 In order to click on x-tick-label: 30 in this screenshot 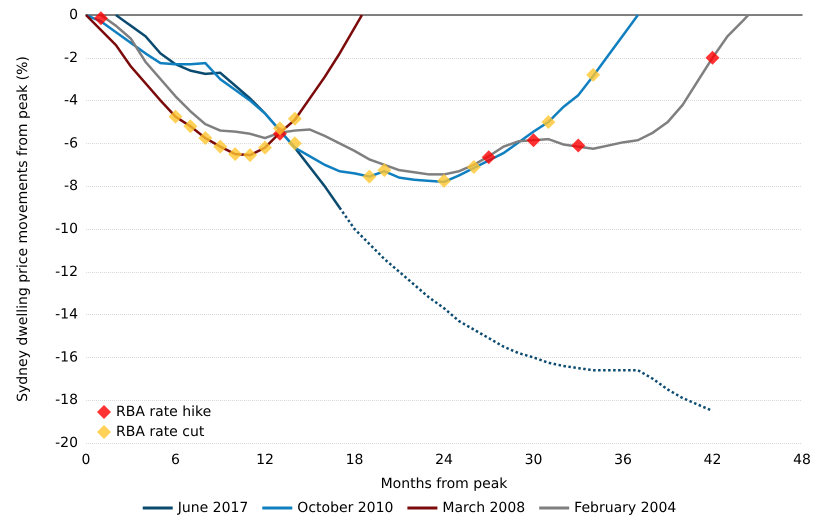, I will do `click(533, 460)`.